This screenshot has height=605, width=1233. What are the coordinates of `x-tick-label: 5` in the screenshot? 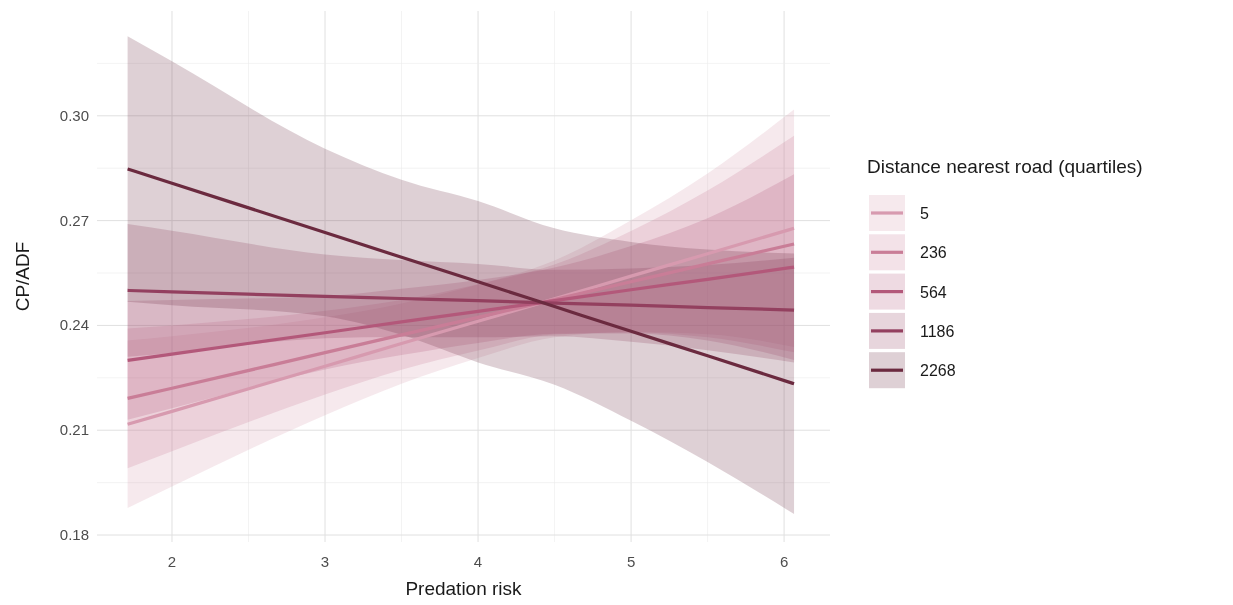 It's located at (631, 561).